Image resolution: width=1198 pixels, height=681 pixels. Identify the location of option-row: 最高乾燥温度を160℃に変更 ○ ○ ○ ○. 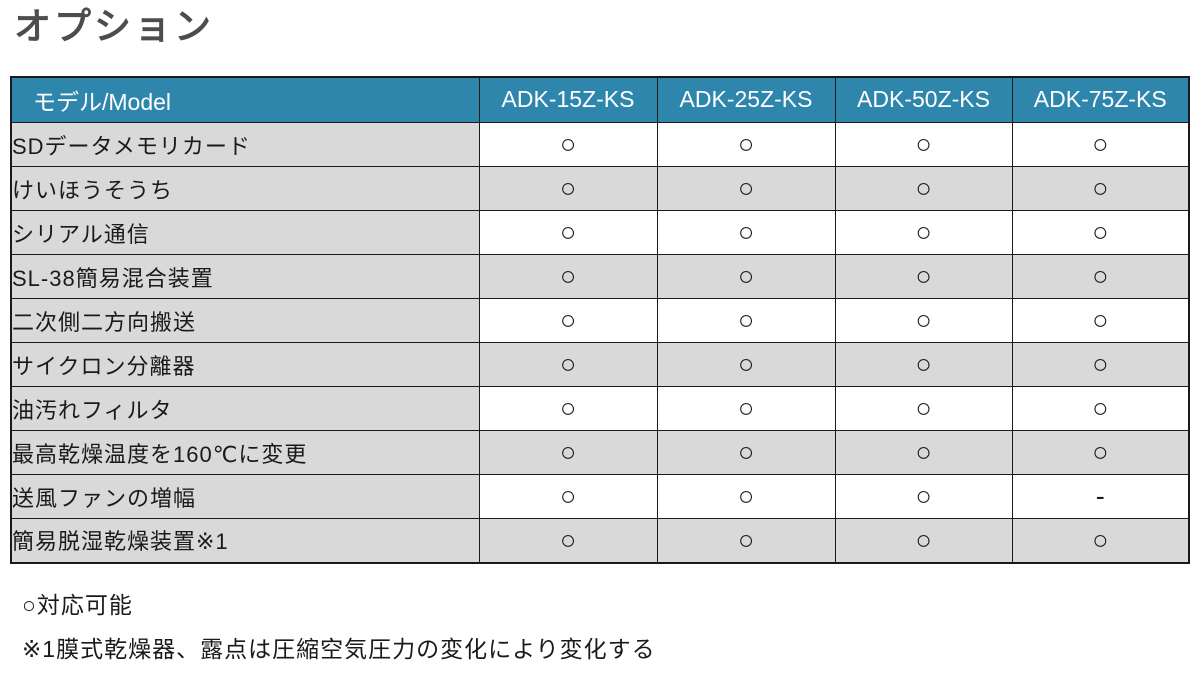
(600, 453).